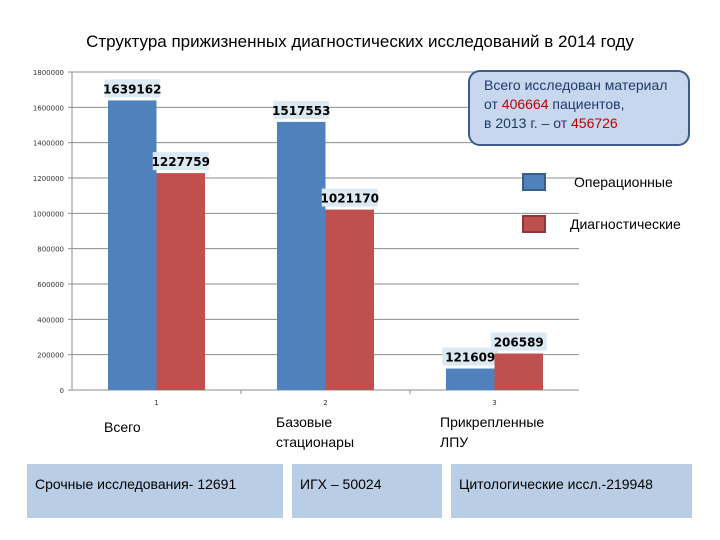  What do you see at coordinates (534, 224) in the screenshot?
I see `legend-swatch-red` at bounding box center [534, 224].